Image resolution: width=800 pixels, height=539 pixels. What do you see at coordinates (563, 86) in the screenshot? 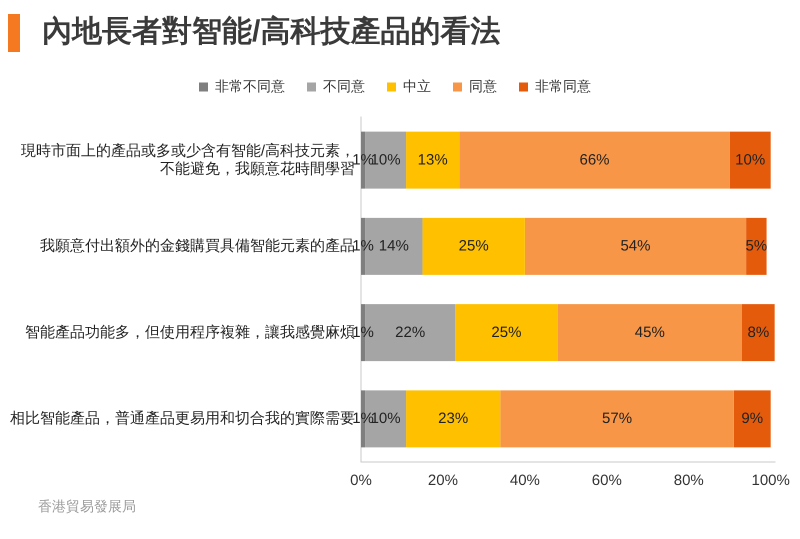
I see `legend-label: 非常同意` at bounding box center [563, 86].